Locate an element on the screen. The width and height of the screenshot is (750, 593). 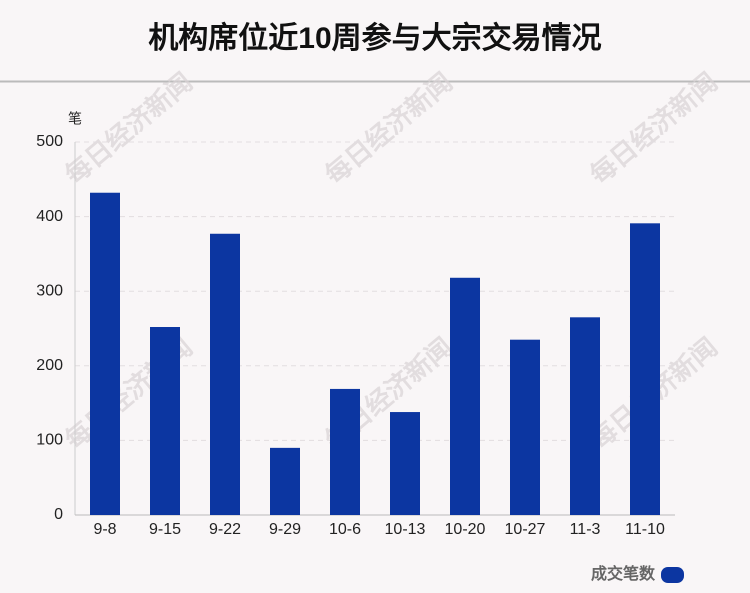
x-tick-label: 10-13 is located at coordinates (405, 529).